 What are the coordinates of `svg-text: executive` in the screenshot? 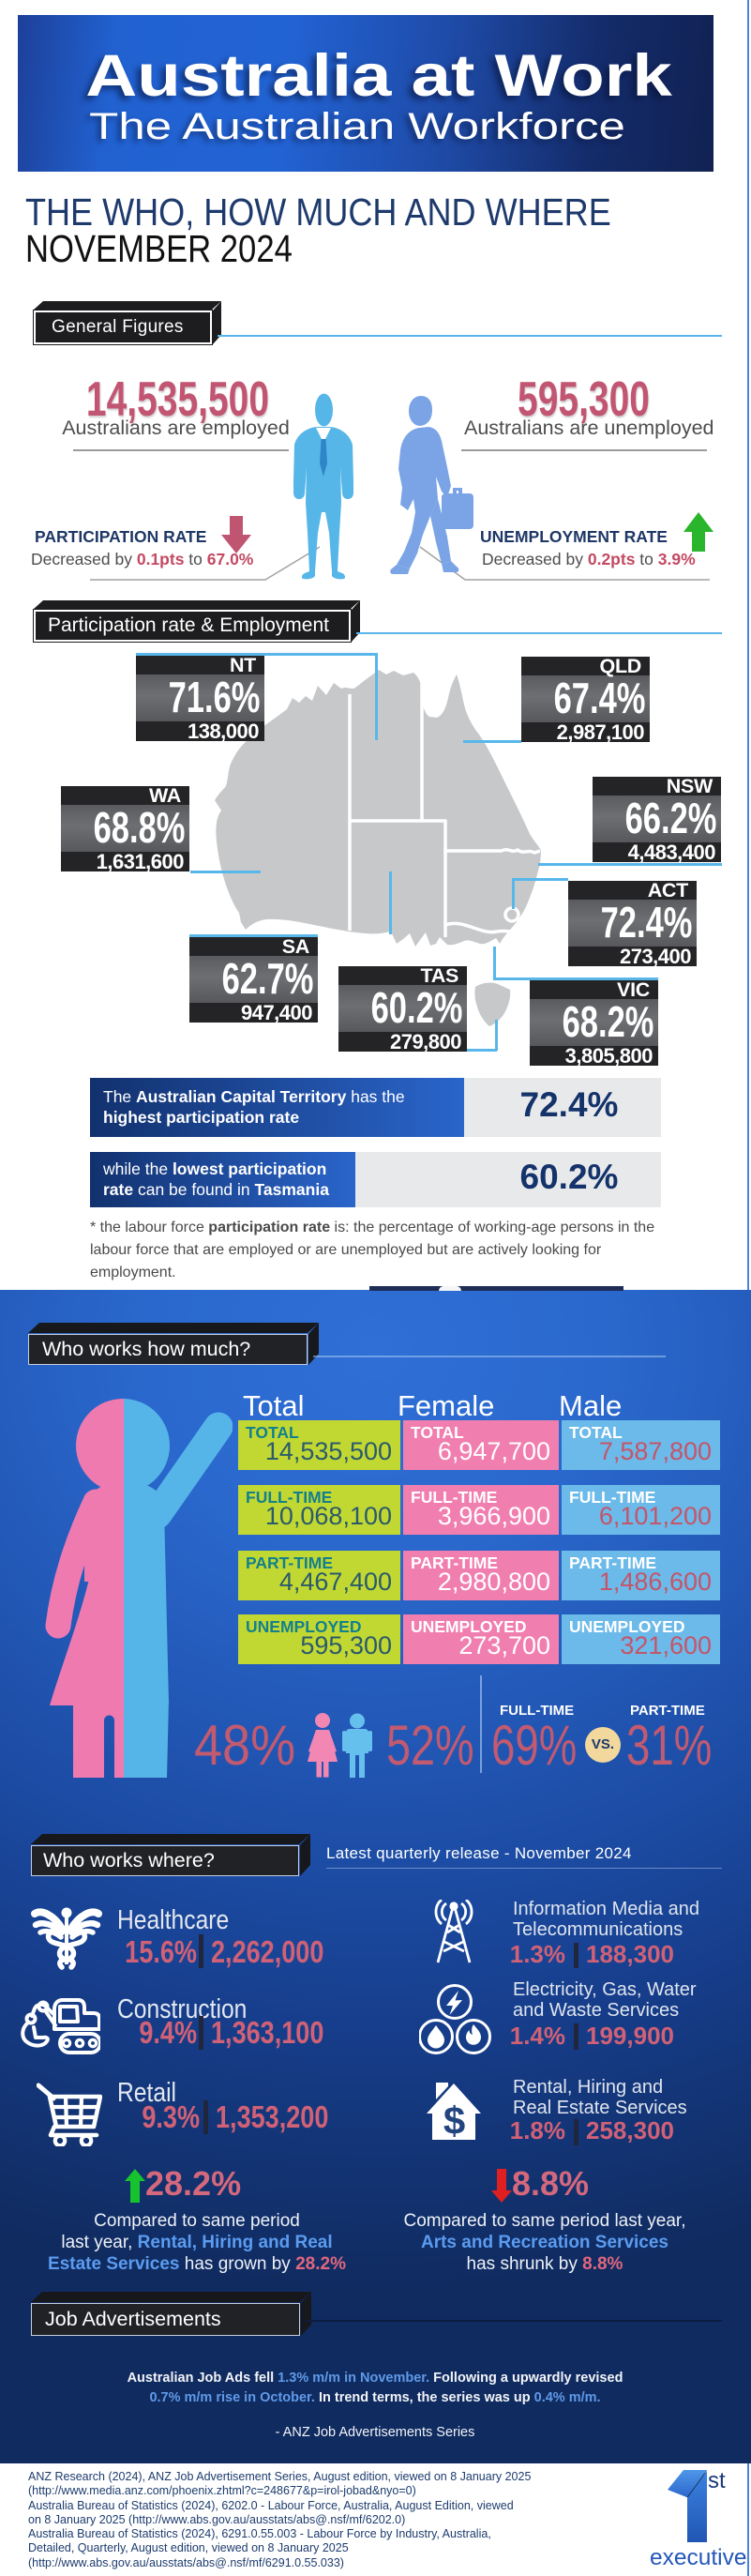 It's located at (698, 2557).